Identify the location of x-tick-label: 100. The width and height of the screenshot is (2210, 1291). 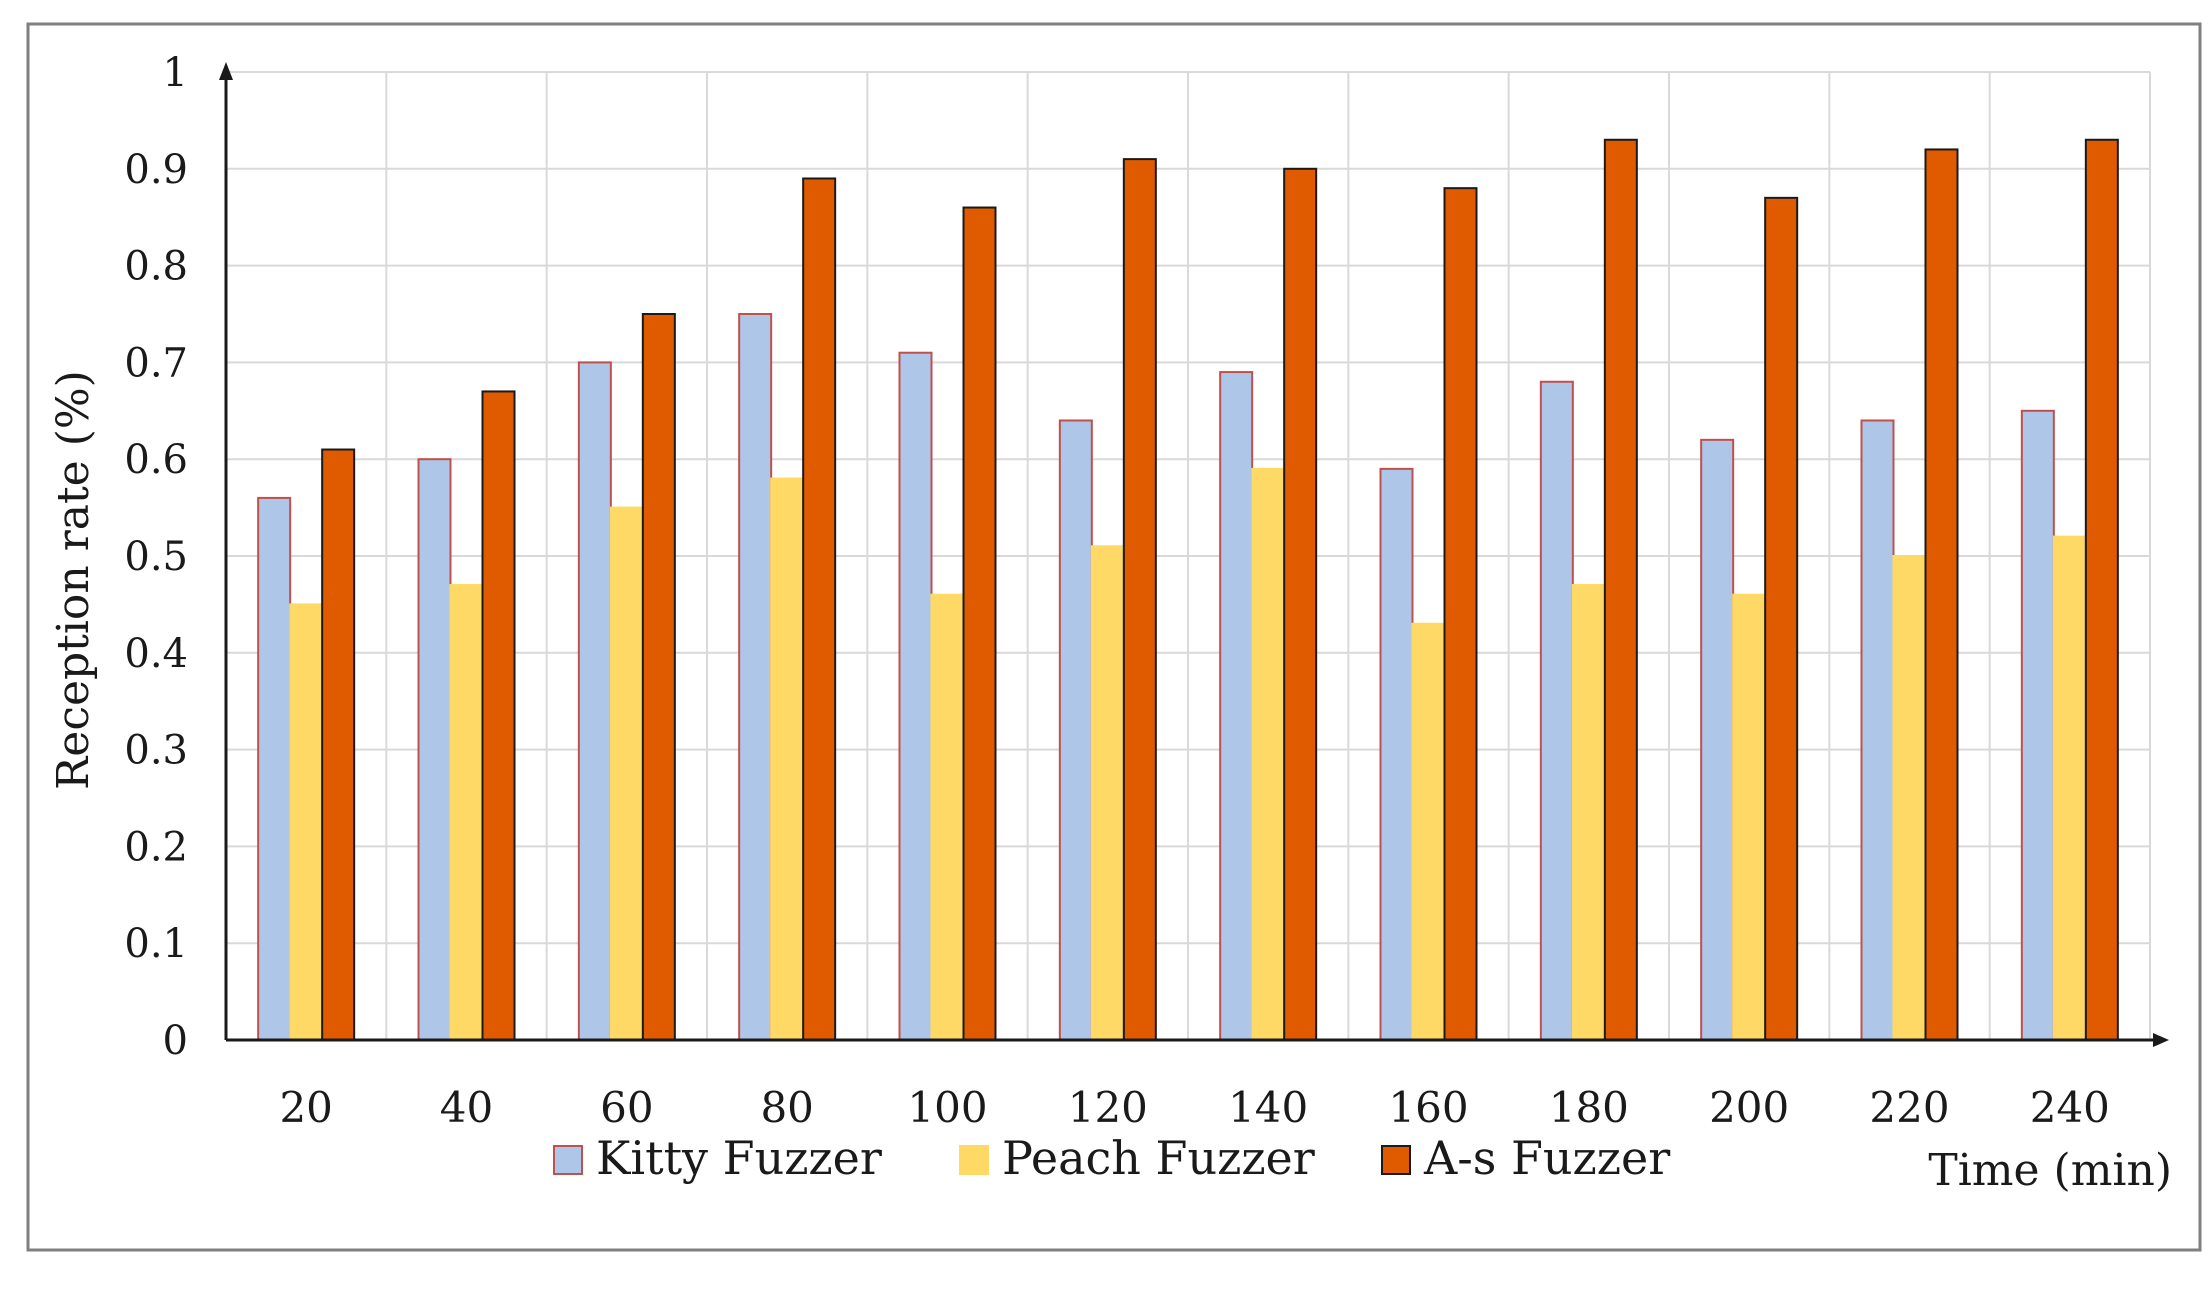
(947, 1107).